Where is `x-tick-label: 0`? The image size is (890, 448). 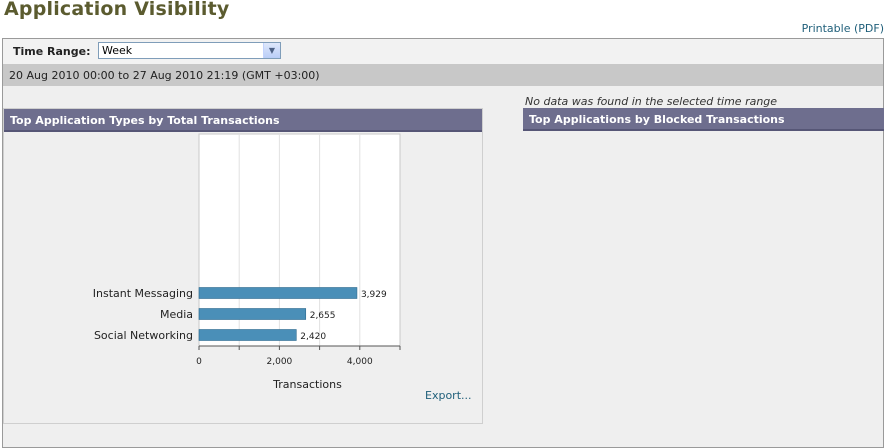
x-tick-label: 0 is located at coordinates (199, 362).